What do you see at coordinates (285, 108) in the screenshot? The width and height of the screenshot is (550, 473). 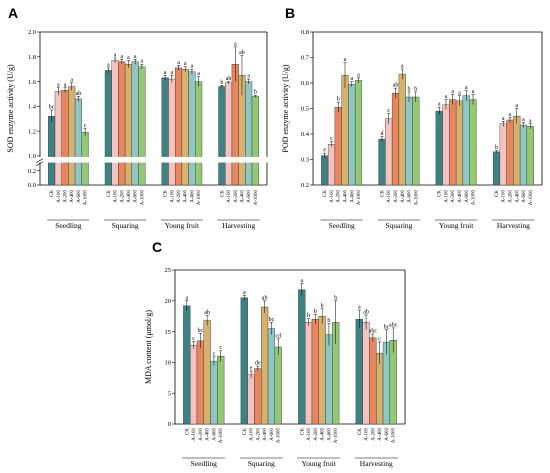 I see `y-axis-title: POD enzyme activity (U/g)` at bounding box center [285, 108].